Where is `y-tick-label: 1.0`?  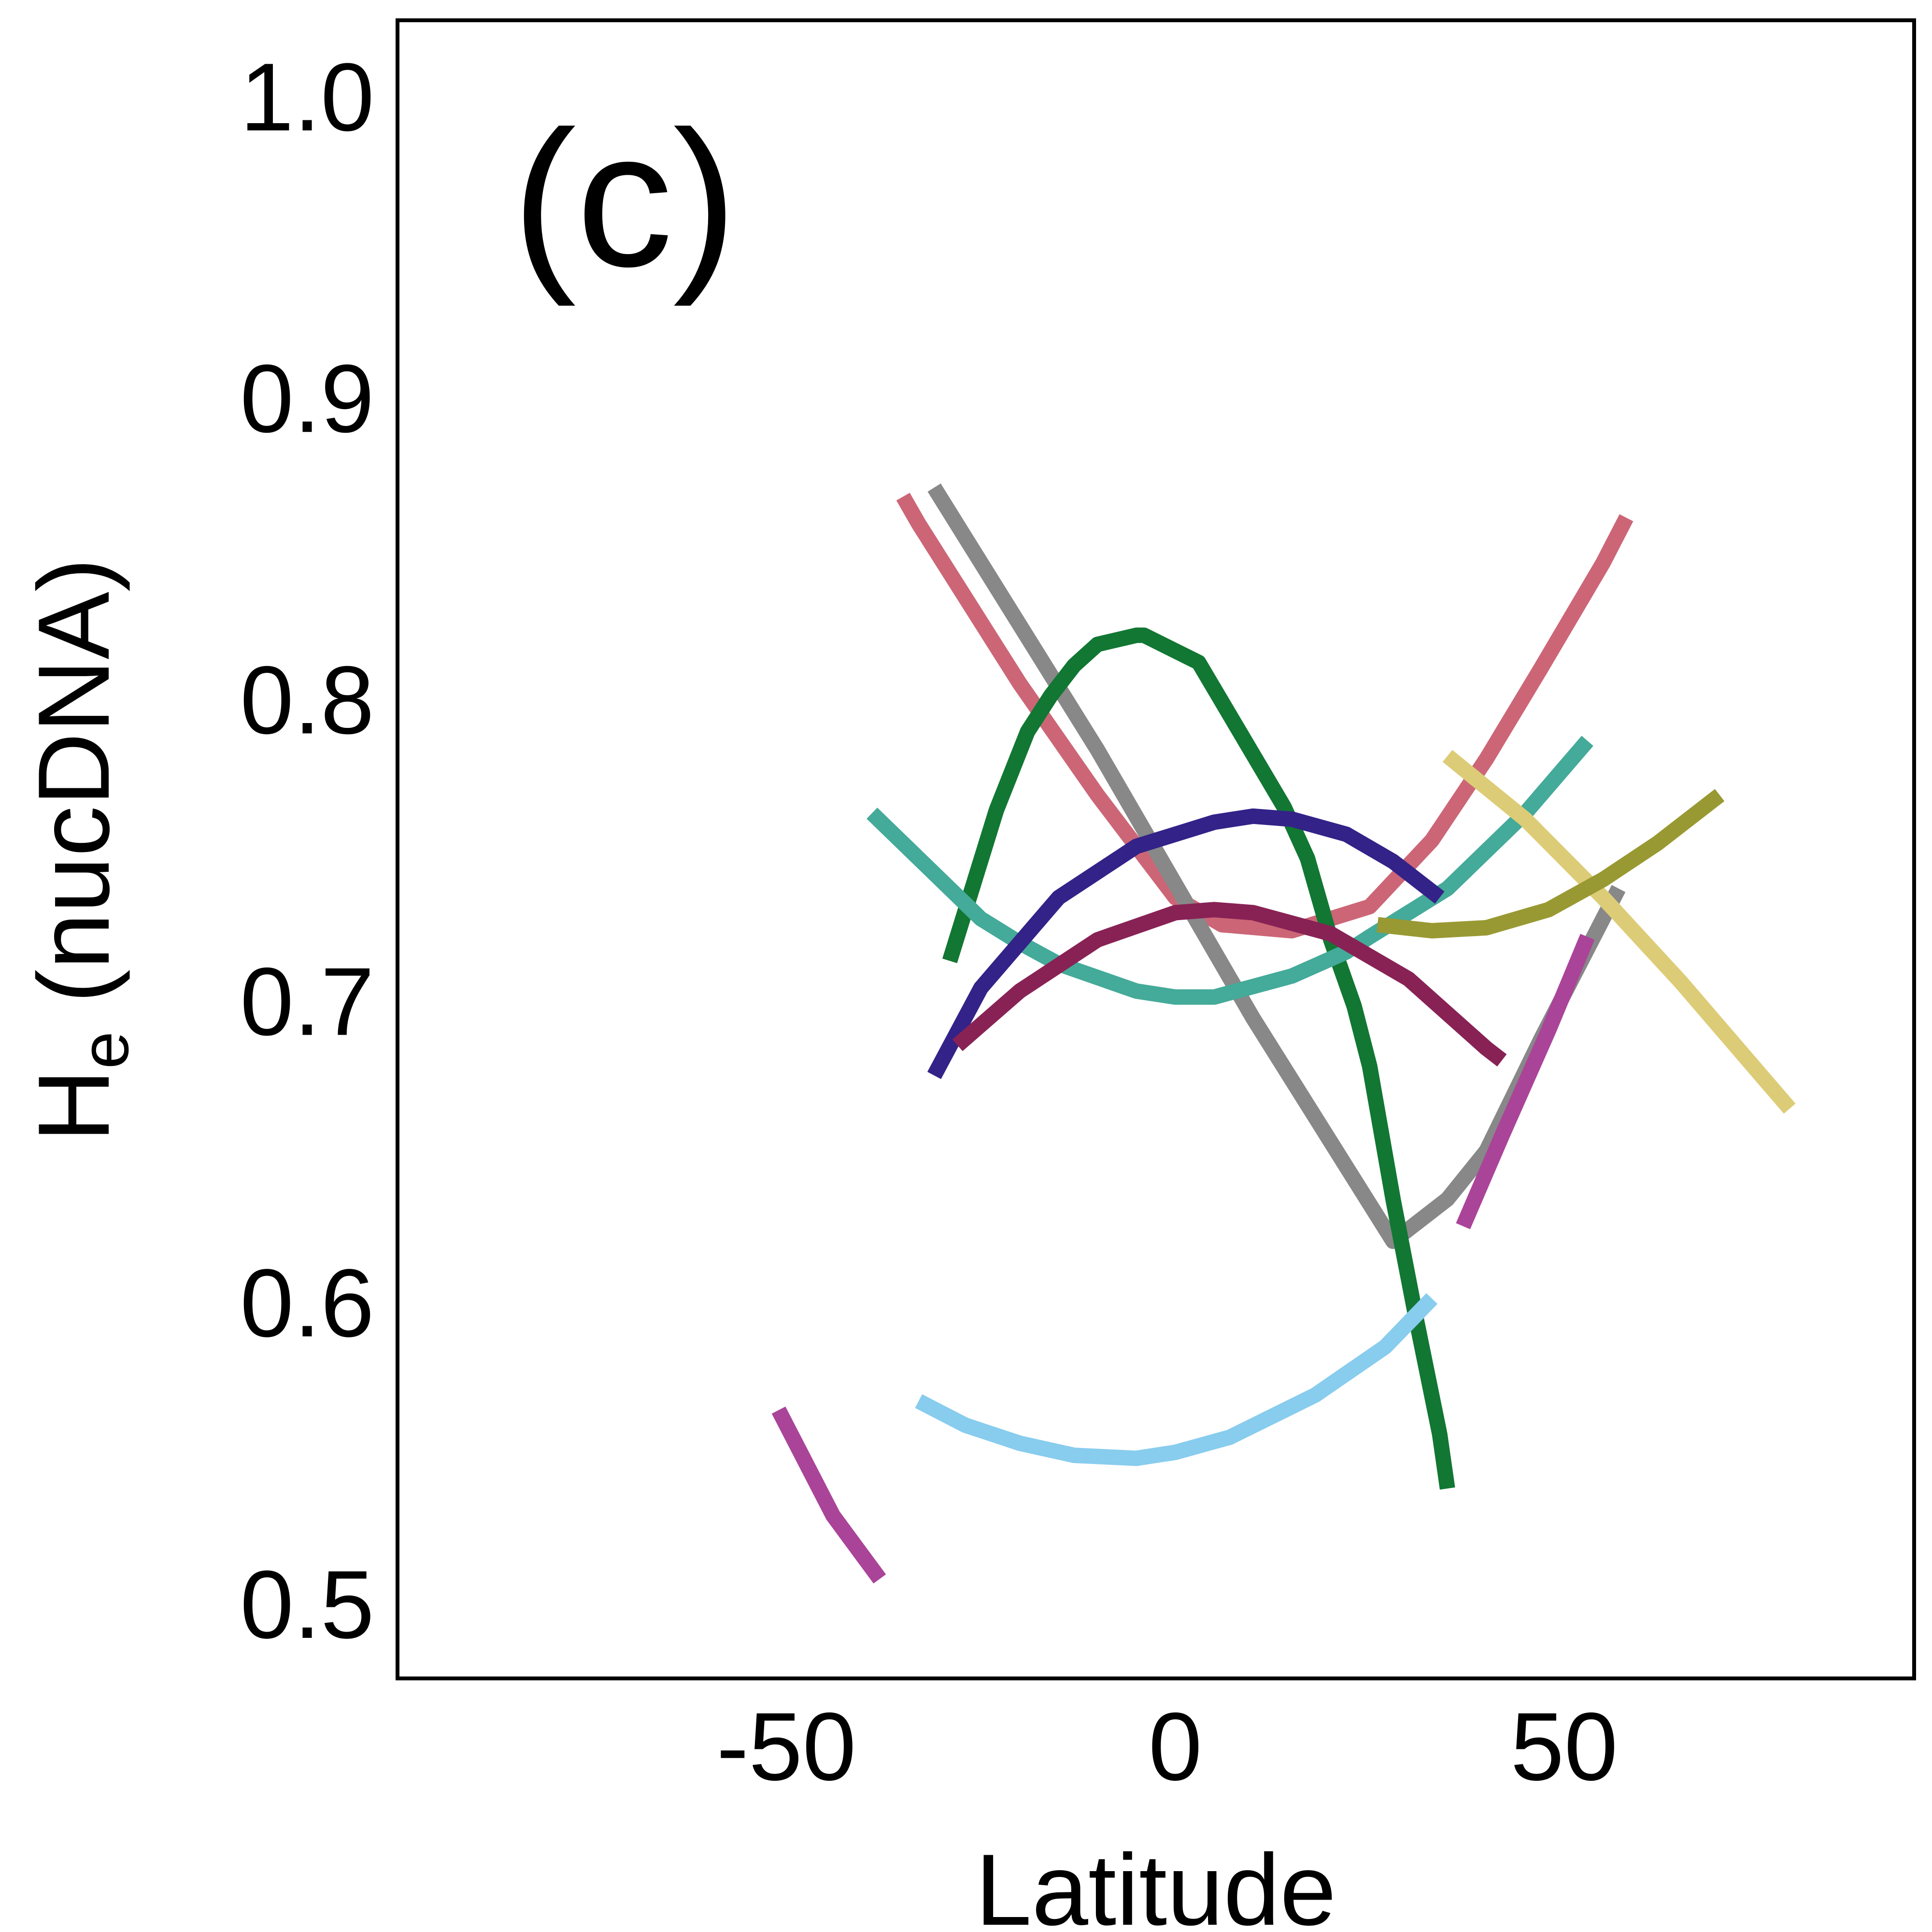
y-tick-label: 1.0 is located at coordinates (307, 97).